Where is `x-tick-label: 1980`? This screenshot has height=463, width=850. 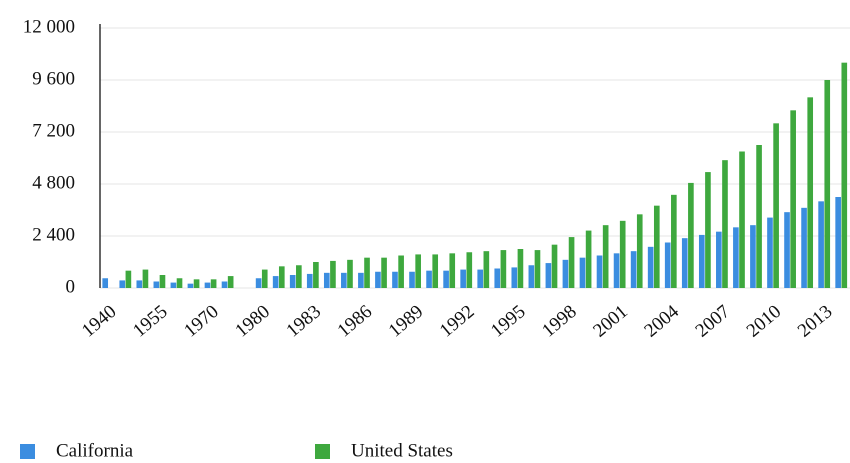 x-tick-label: 1980 is located at coordinates (252, 321).